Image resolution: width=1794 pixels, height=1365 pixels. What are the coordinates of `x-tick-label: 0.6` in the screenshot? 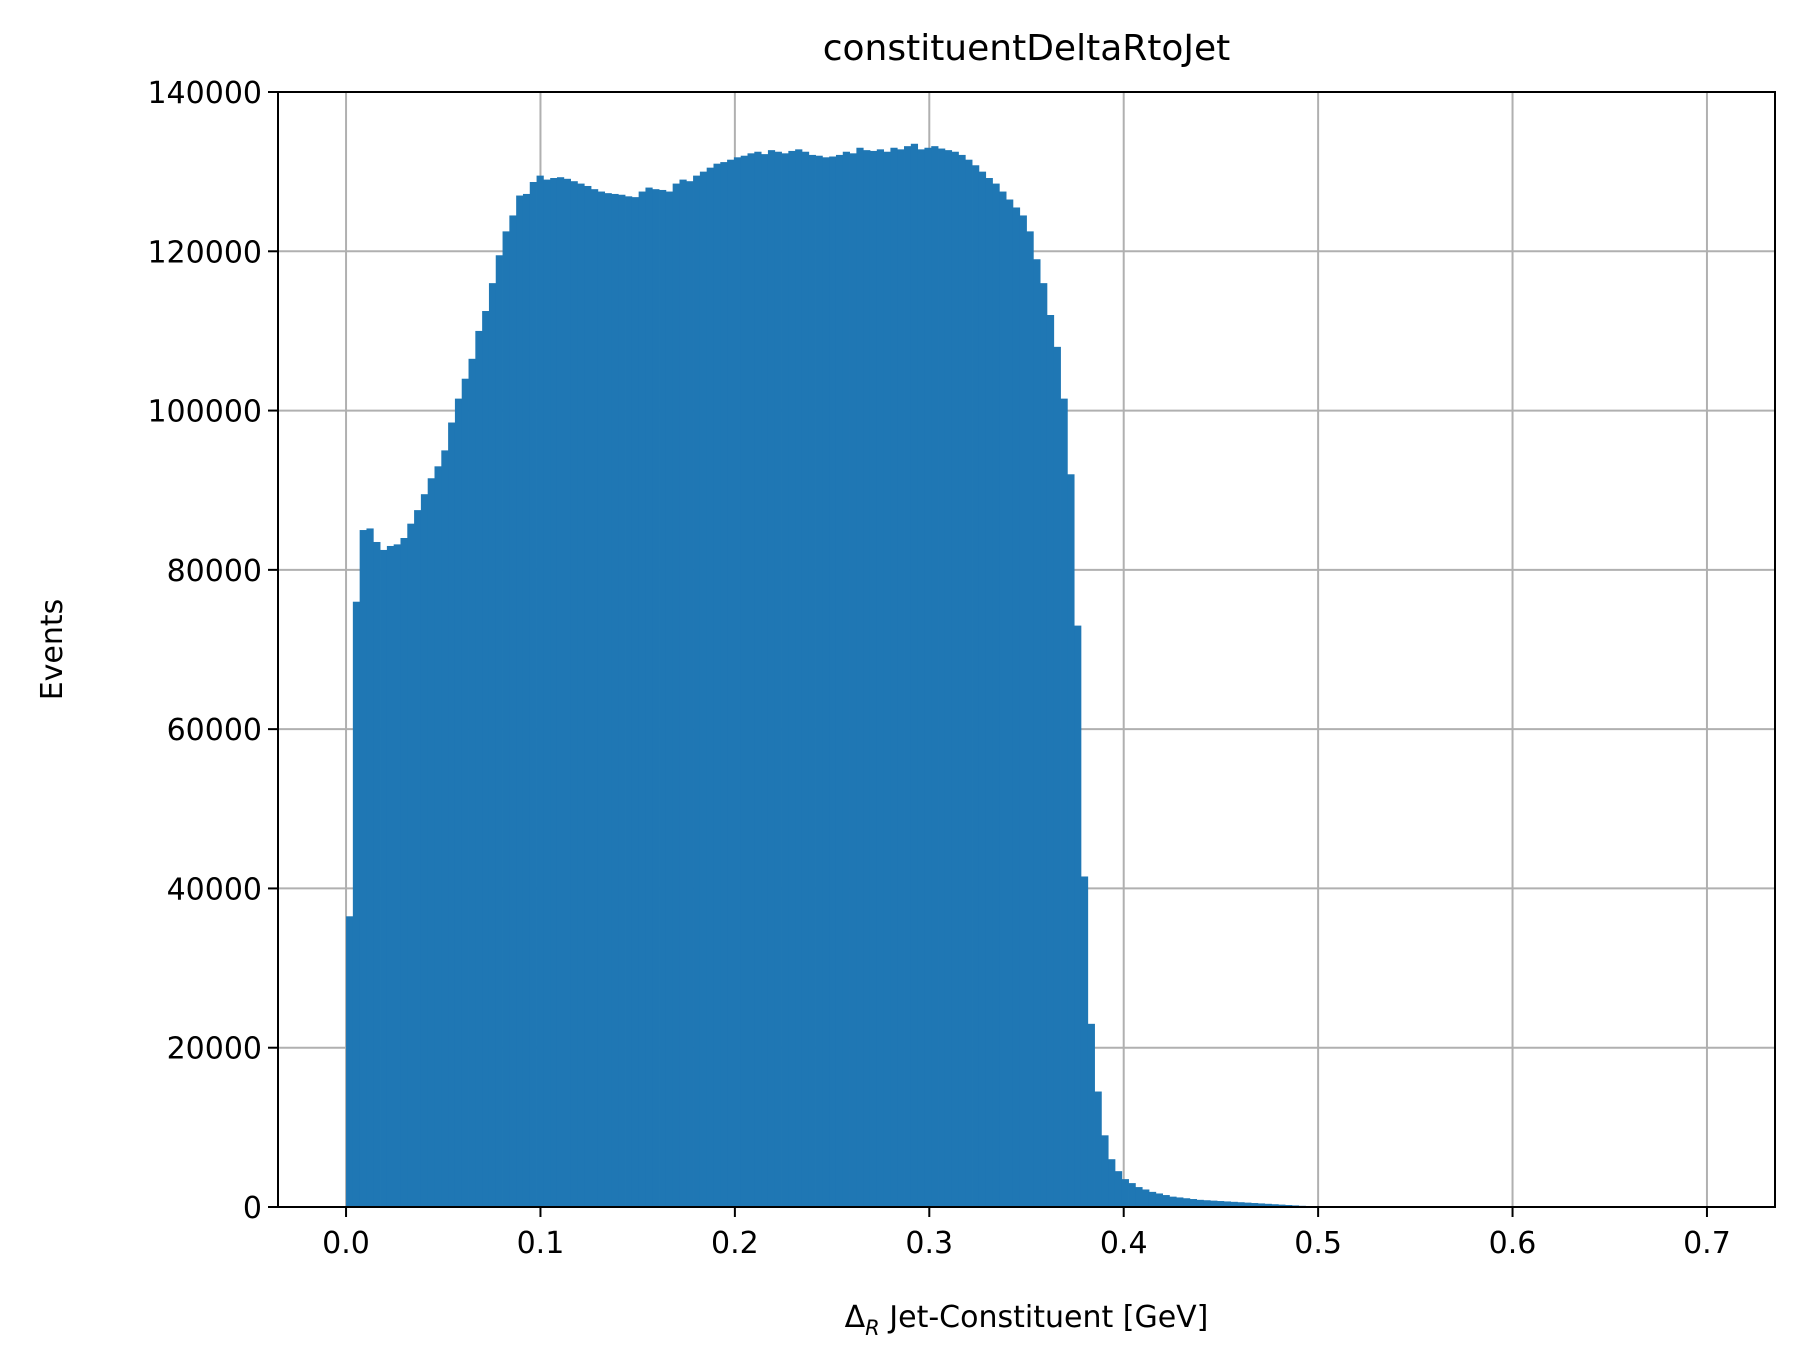 It's located at (1513, 1243).